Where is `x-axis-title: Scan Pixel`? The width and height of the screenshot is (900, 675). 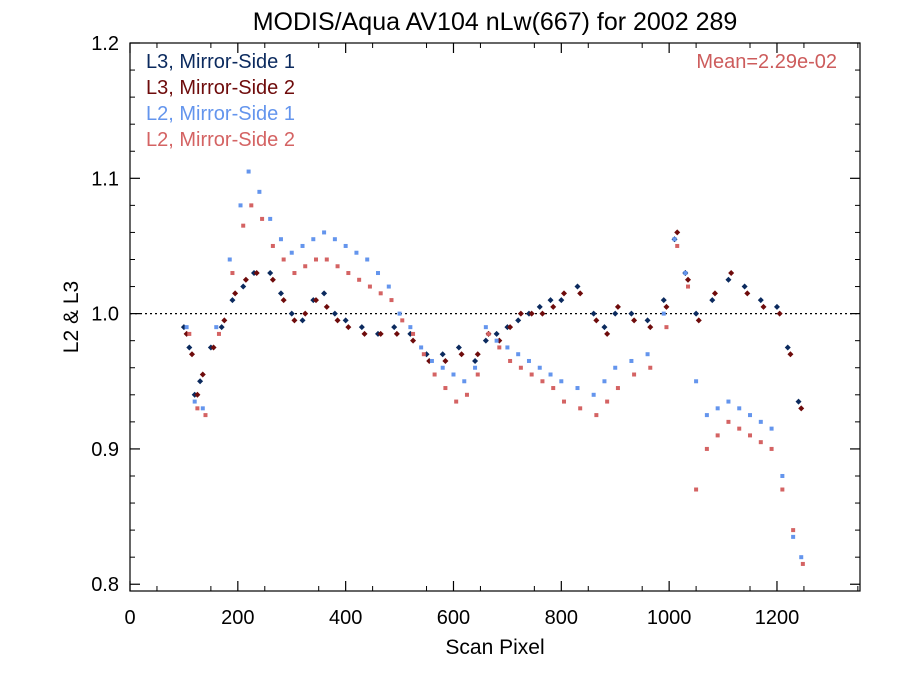
x-axis-title: Scan Pixel is located at coordinates (494, 647).